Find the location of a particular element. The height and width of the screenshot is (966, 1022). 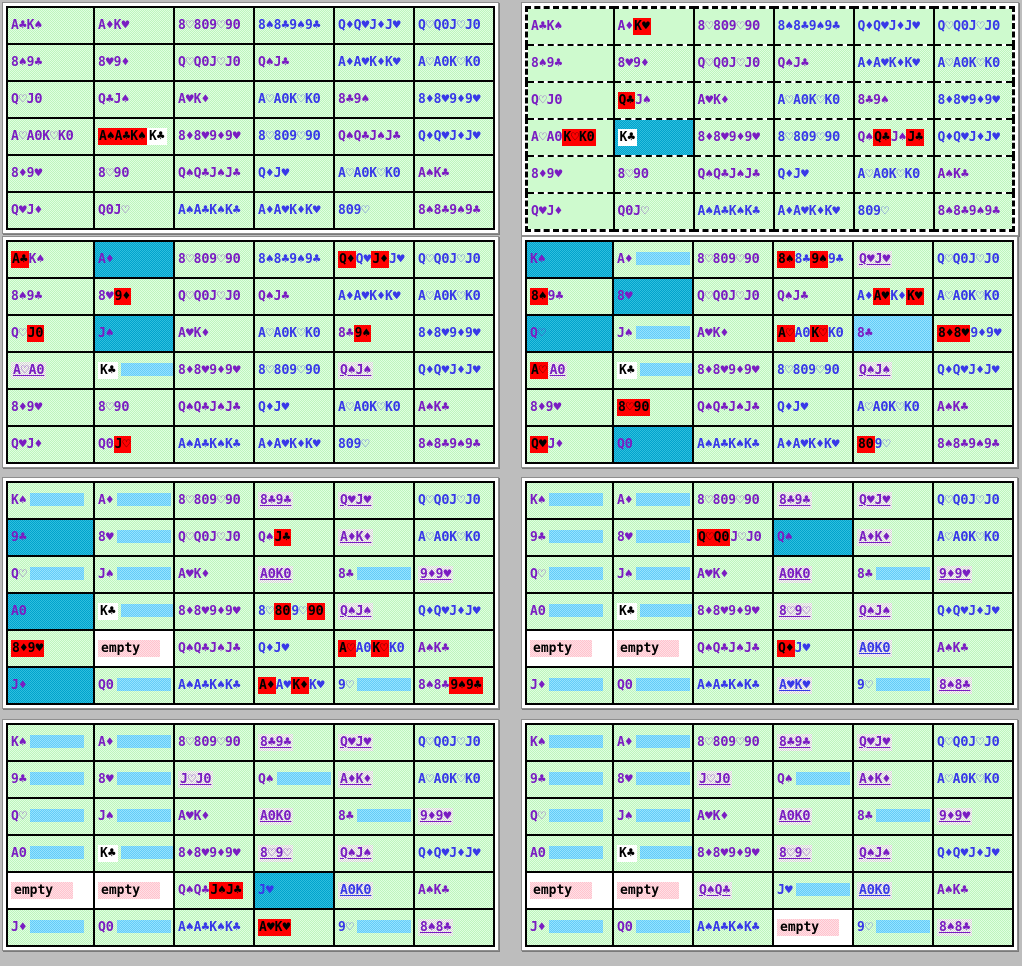

cell-r1c6: Q♡QΘJ♡JΘ is located at coordinates (454, 259).